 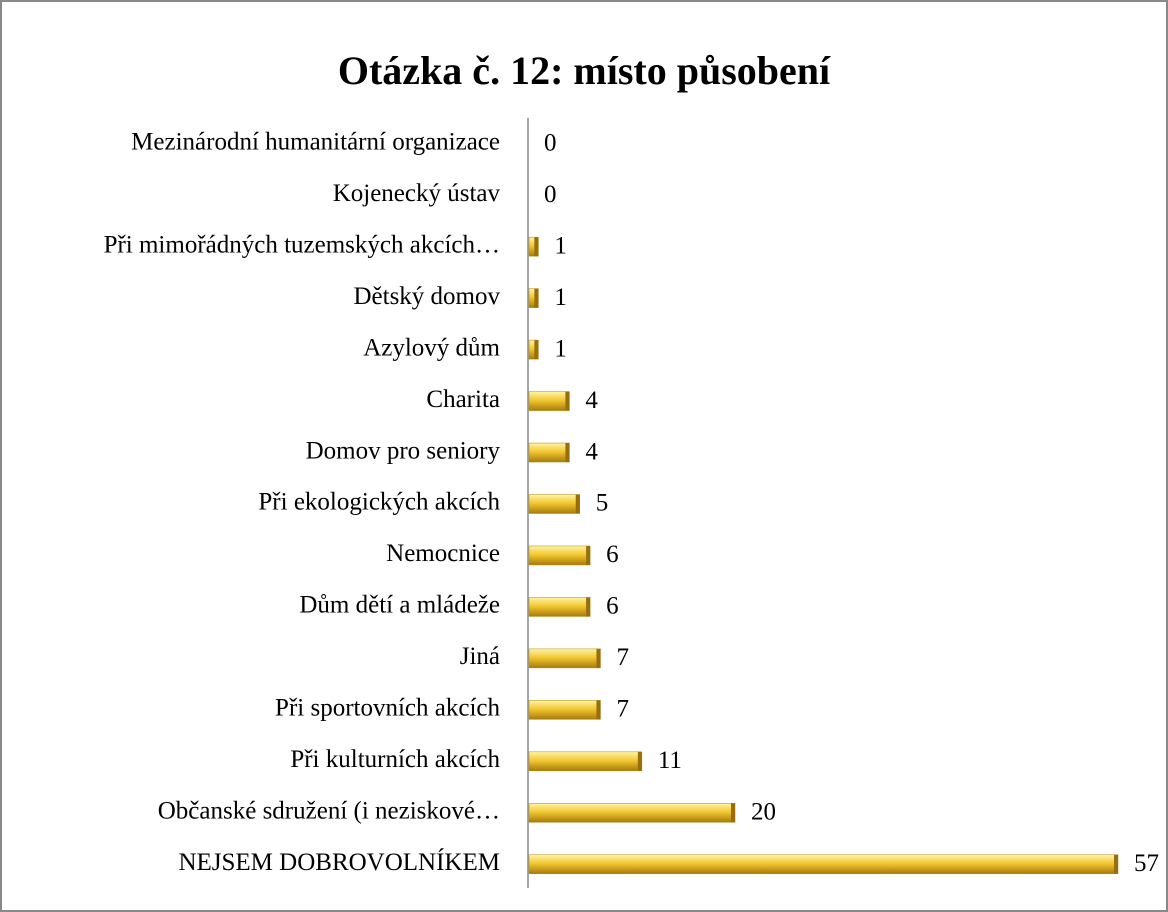 What do you see at coordinates (584, 70) in the screenshot?
I see `chart-title: Otázka č. 12: místo působení` at bounding box center [584, 70].